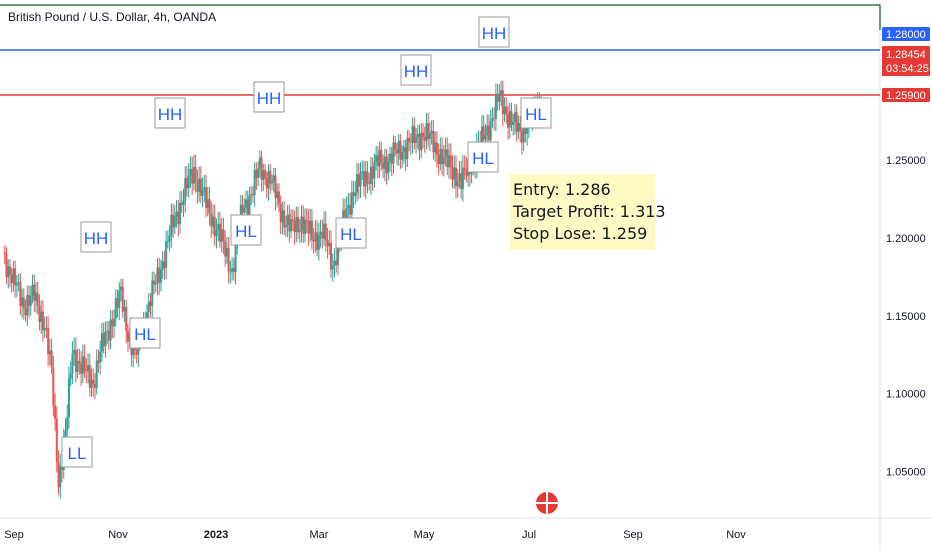 The height and width of the screenshot is (550, 932). I want to click on x-tick-label: Nov, so click(736, 535).